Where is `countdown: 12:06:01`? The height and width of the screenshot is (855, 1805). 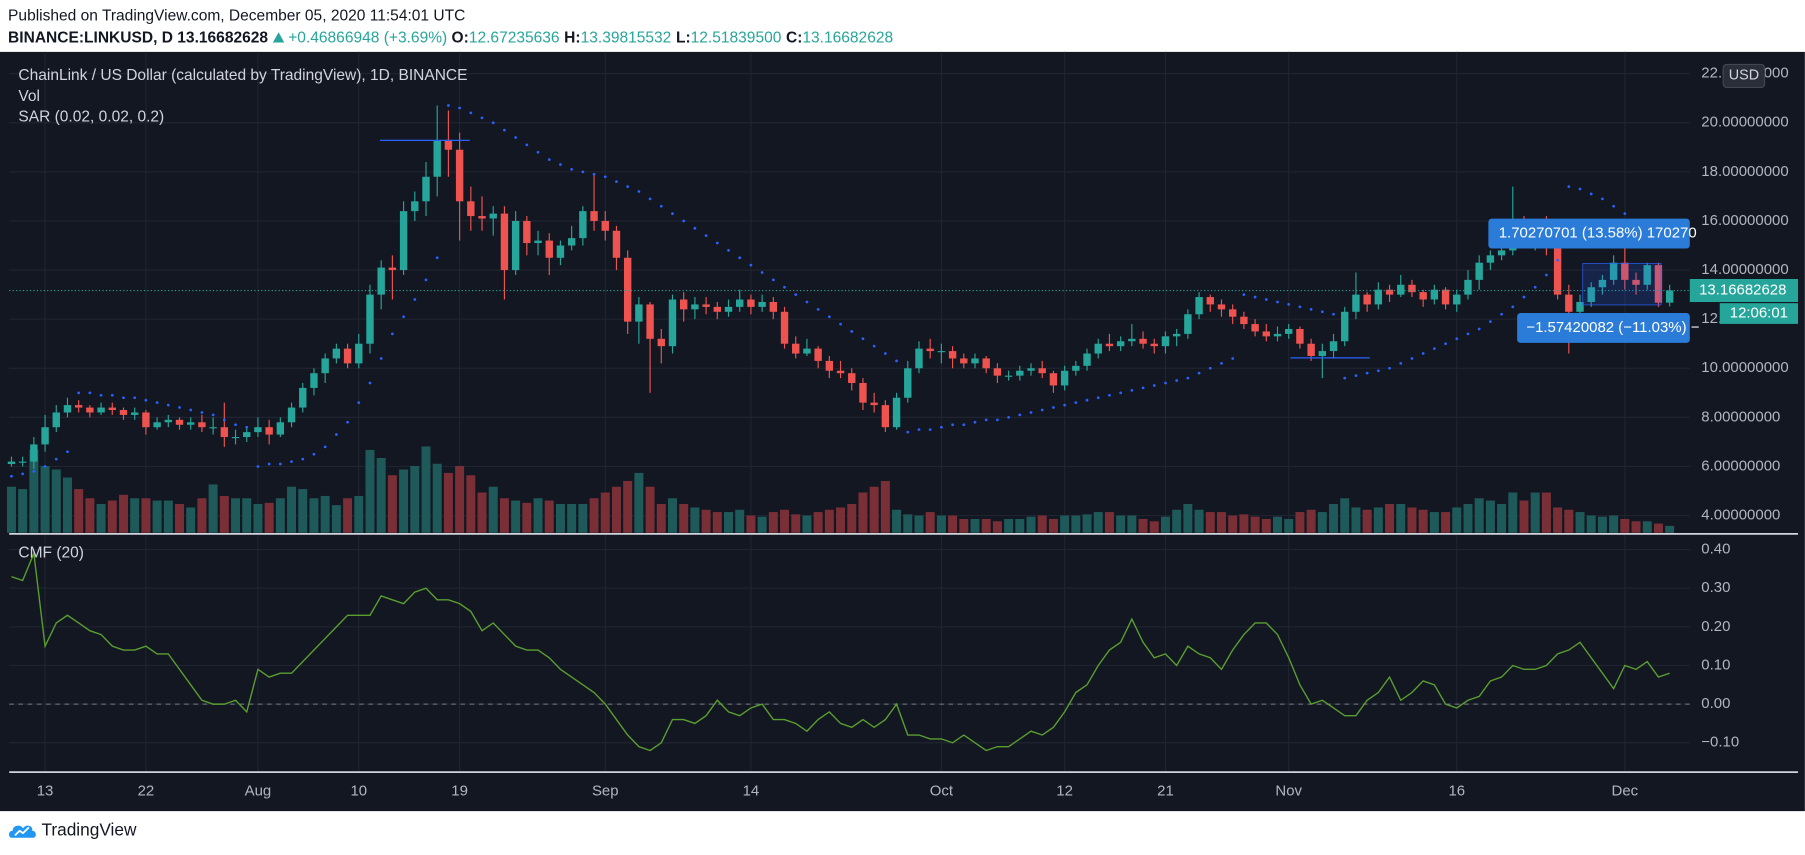 countdown: 12:06:01 is located at coordinates (1759, 312).